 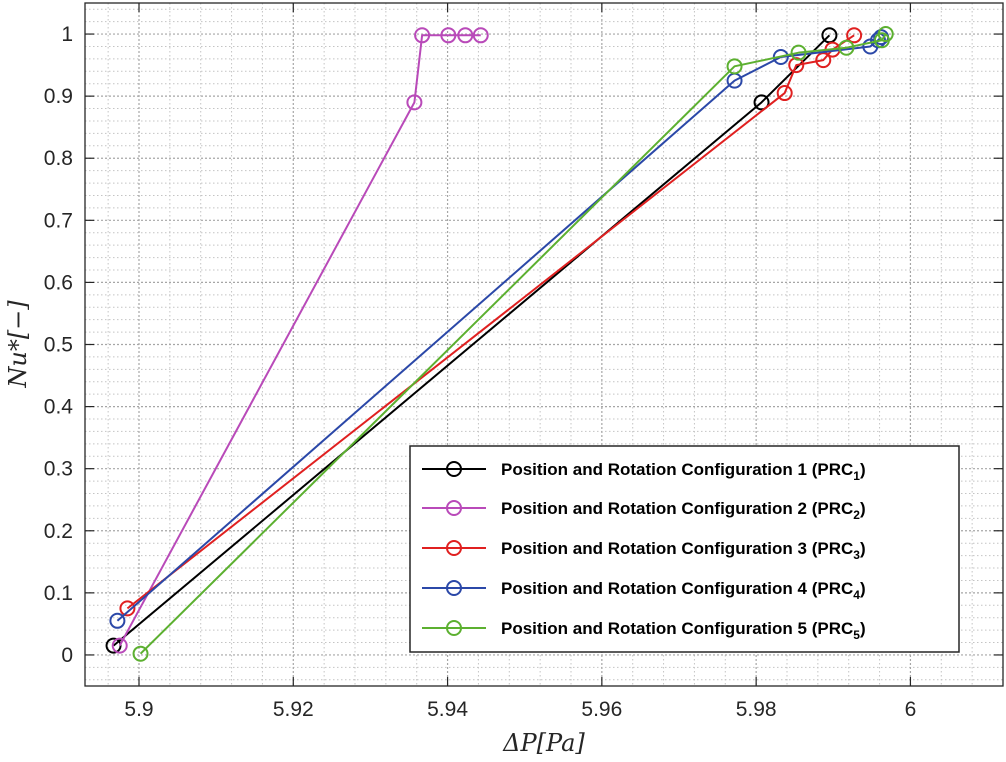 What do you see at coordinates (58, 345) in the screenshot?
I see `y-tick-label: 0.5` at bounding box center [58, 345].